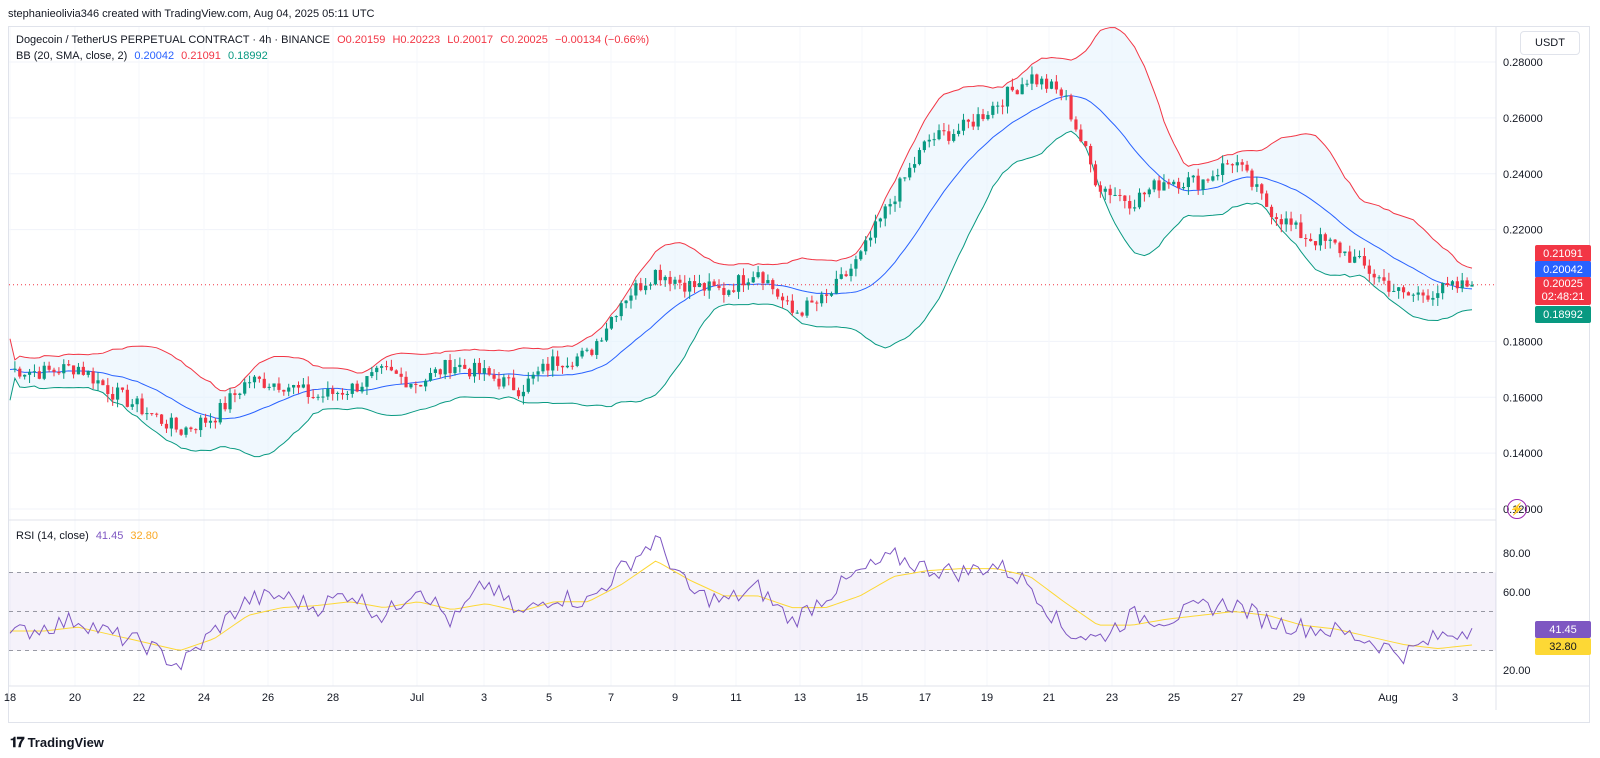  I want to click on rsi-band, so click(752, 611).